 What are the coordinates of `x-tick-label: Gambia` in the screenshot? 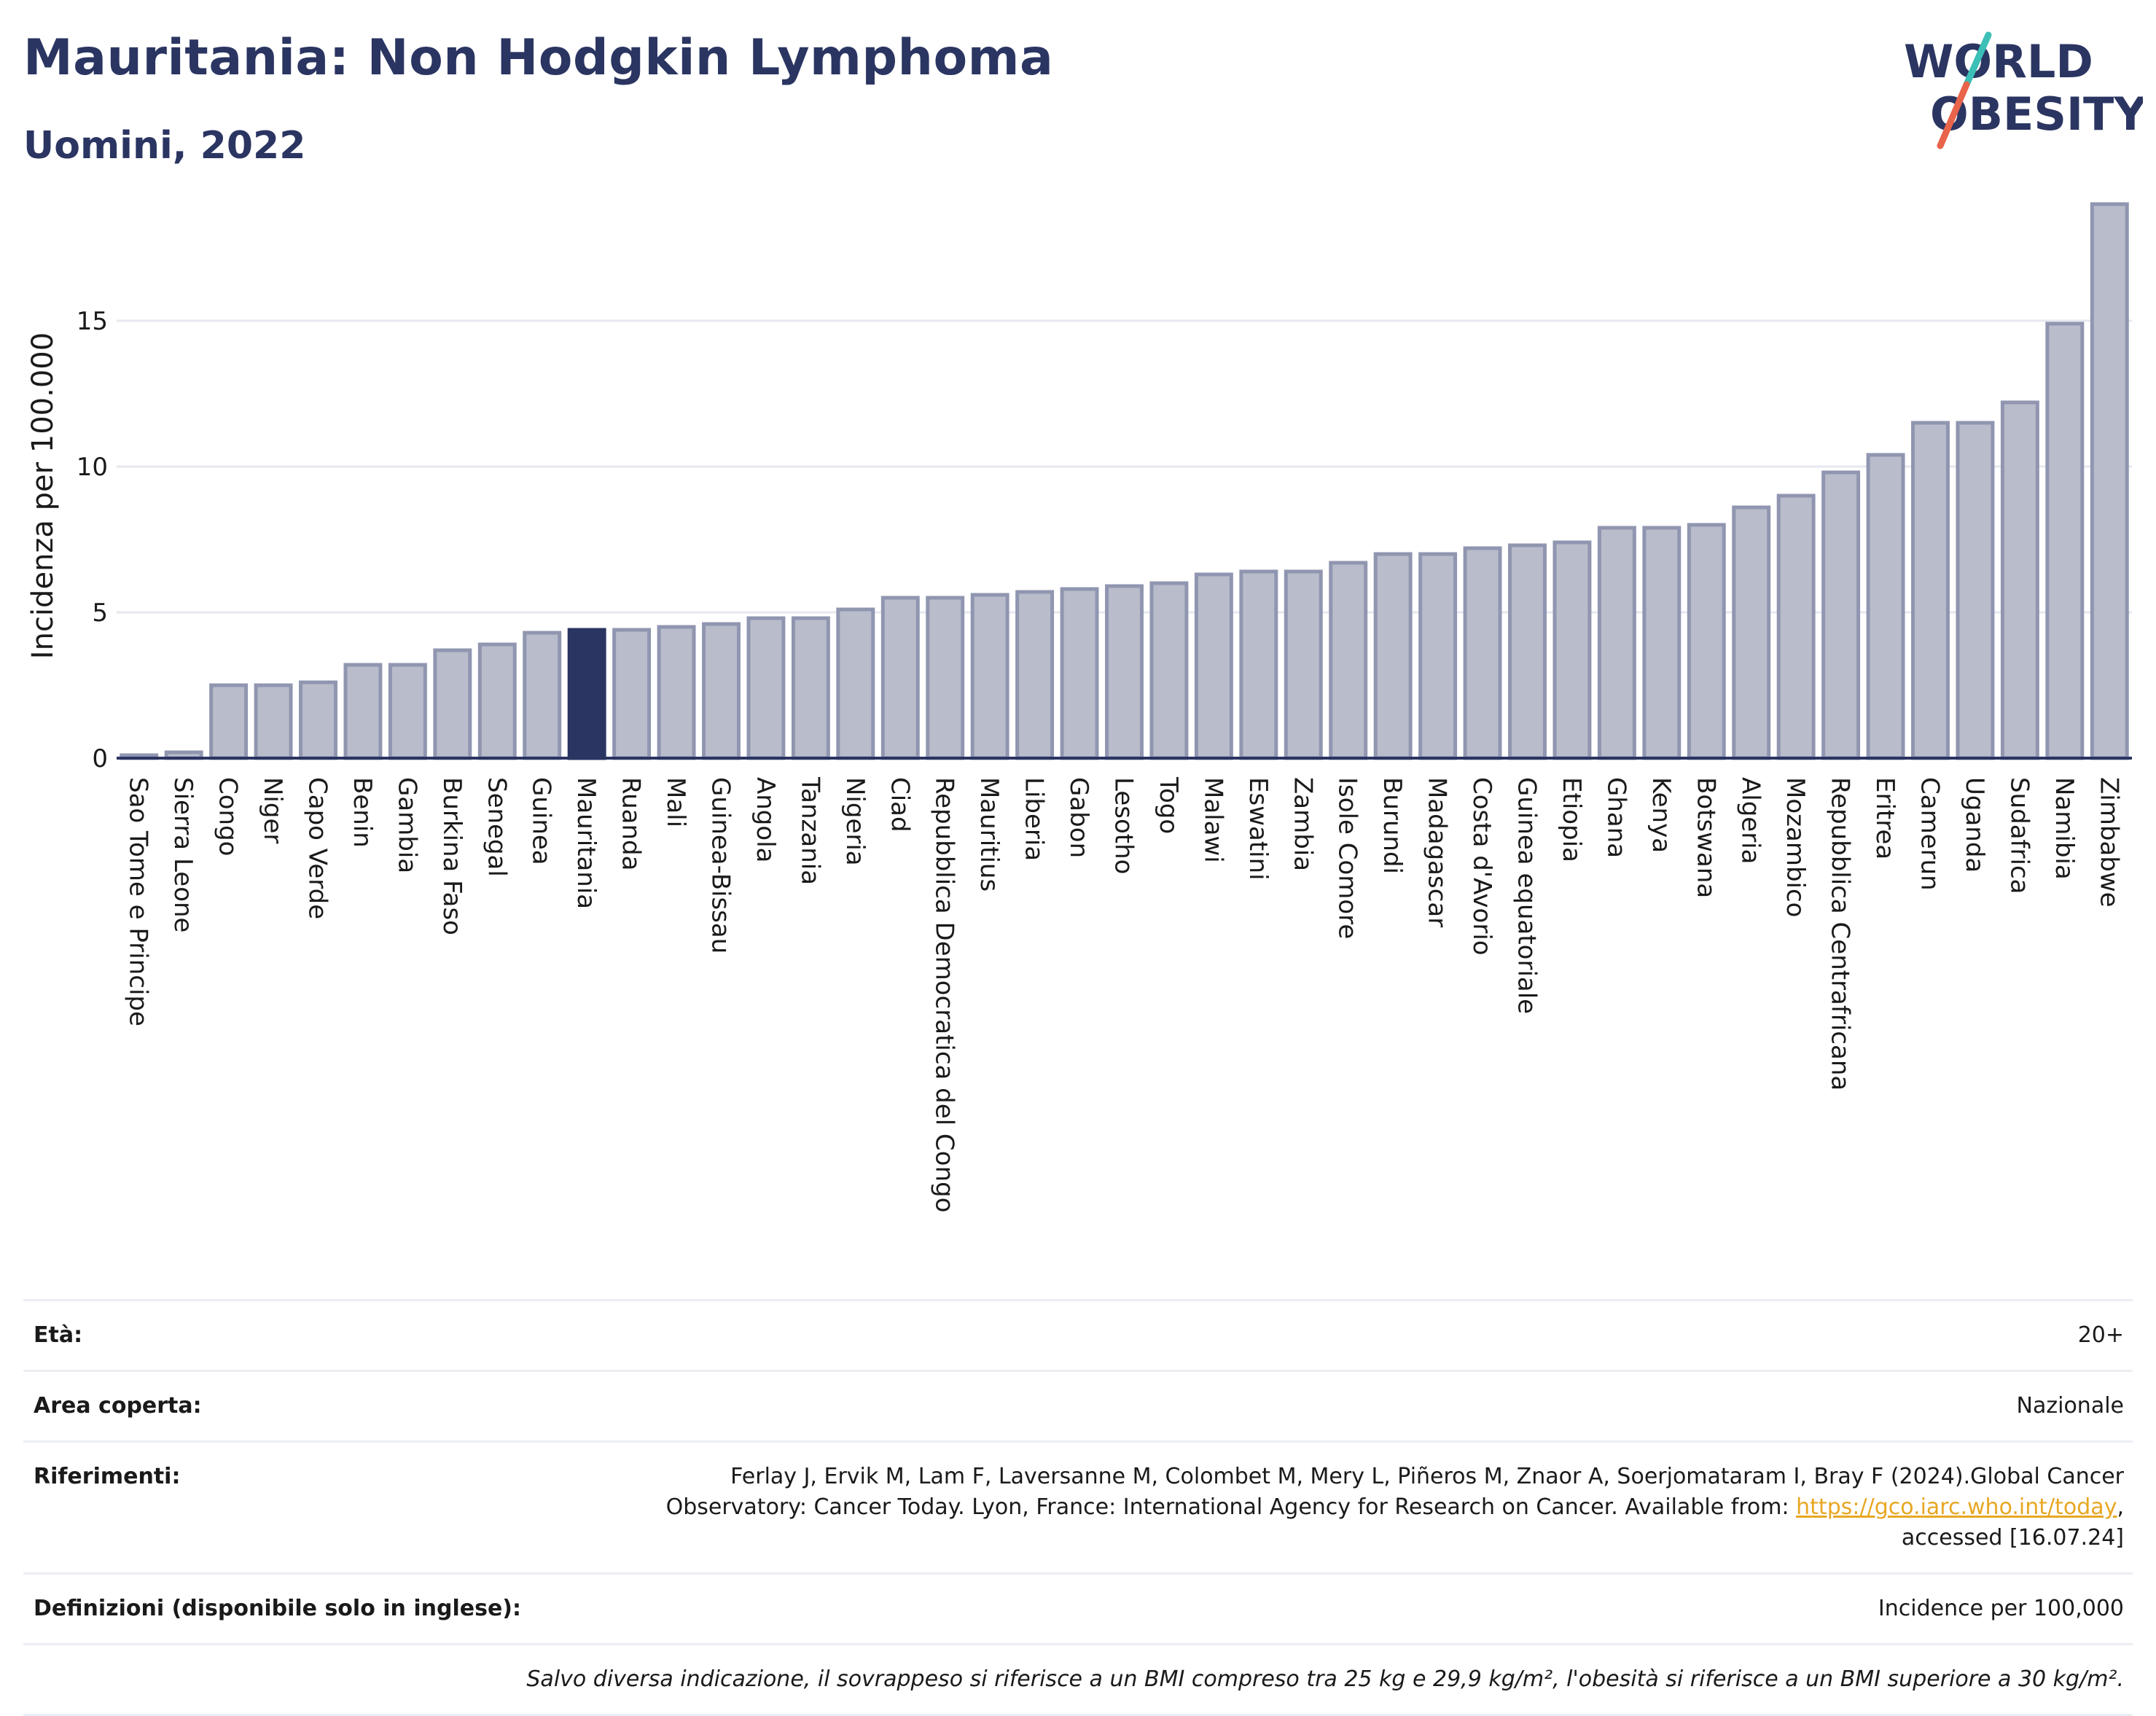 It's located at (407, 825).